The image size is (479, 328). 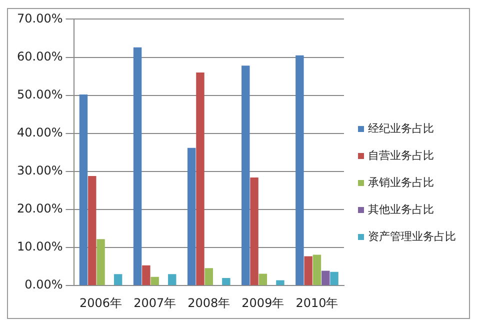 What do you see at coordinates (317, 303) in the screenshot?
I see `x-tick-label: 2010年` at bounding box center [317, 303].